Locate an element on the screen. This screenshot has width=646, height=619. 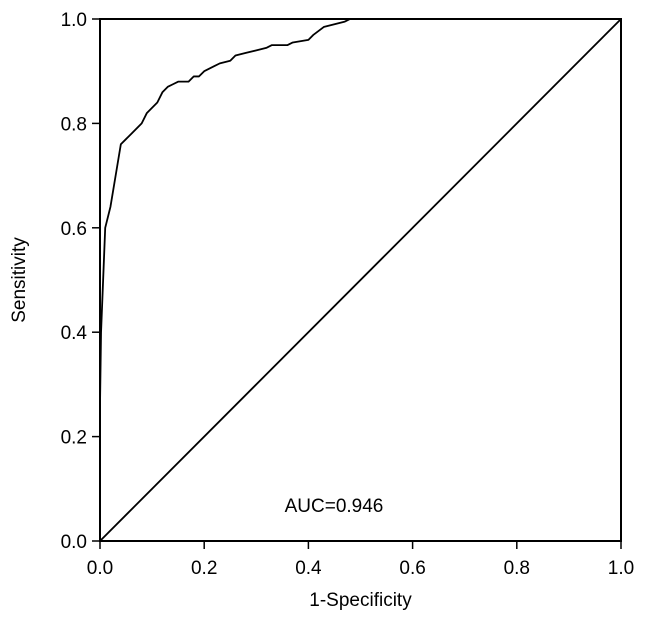
y-tick-label: 1.0 is located at coordinates (74, 20).